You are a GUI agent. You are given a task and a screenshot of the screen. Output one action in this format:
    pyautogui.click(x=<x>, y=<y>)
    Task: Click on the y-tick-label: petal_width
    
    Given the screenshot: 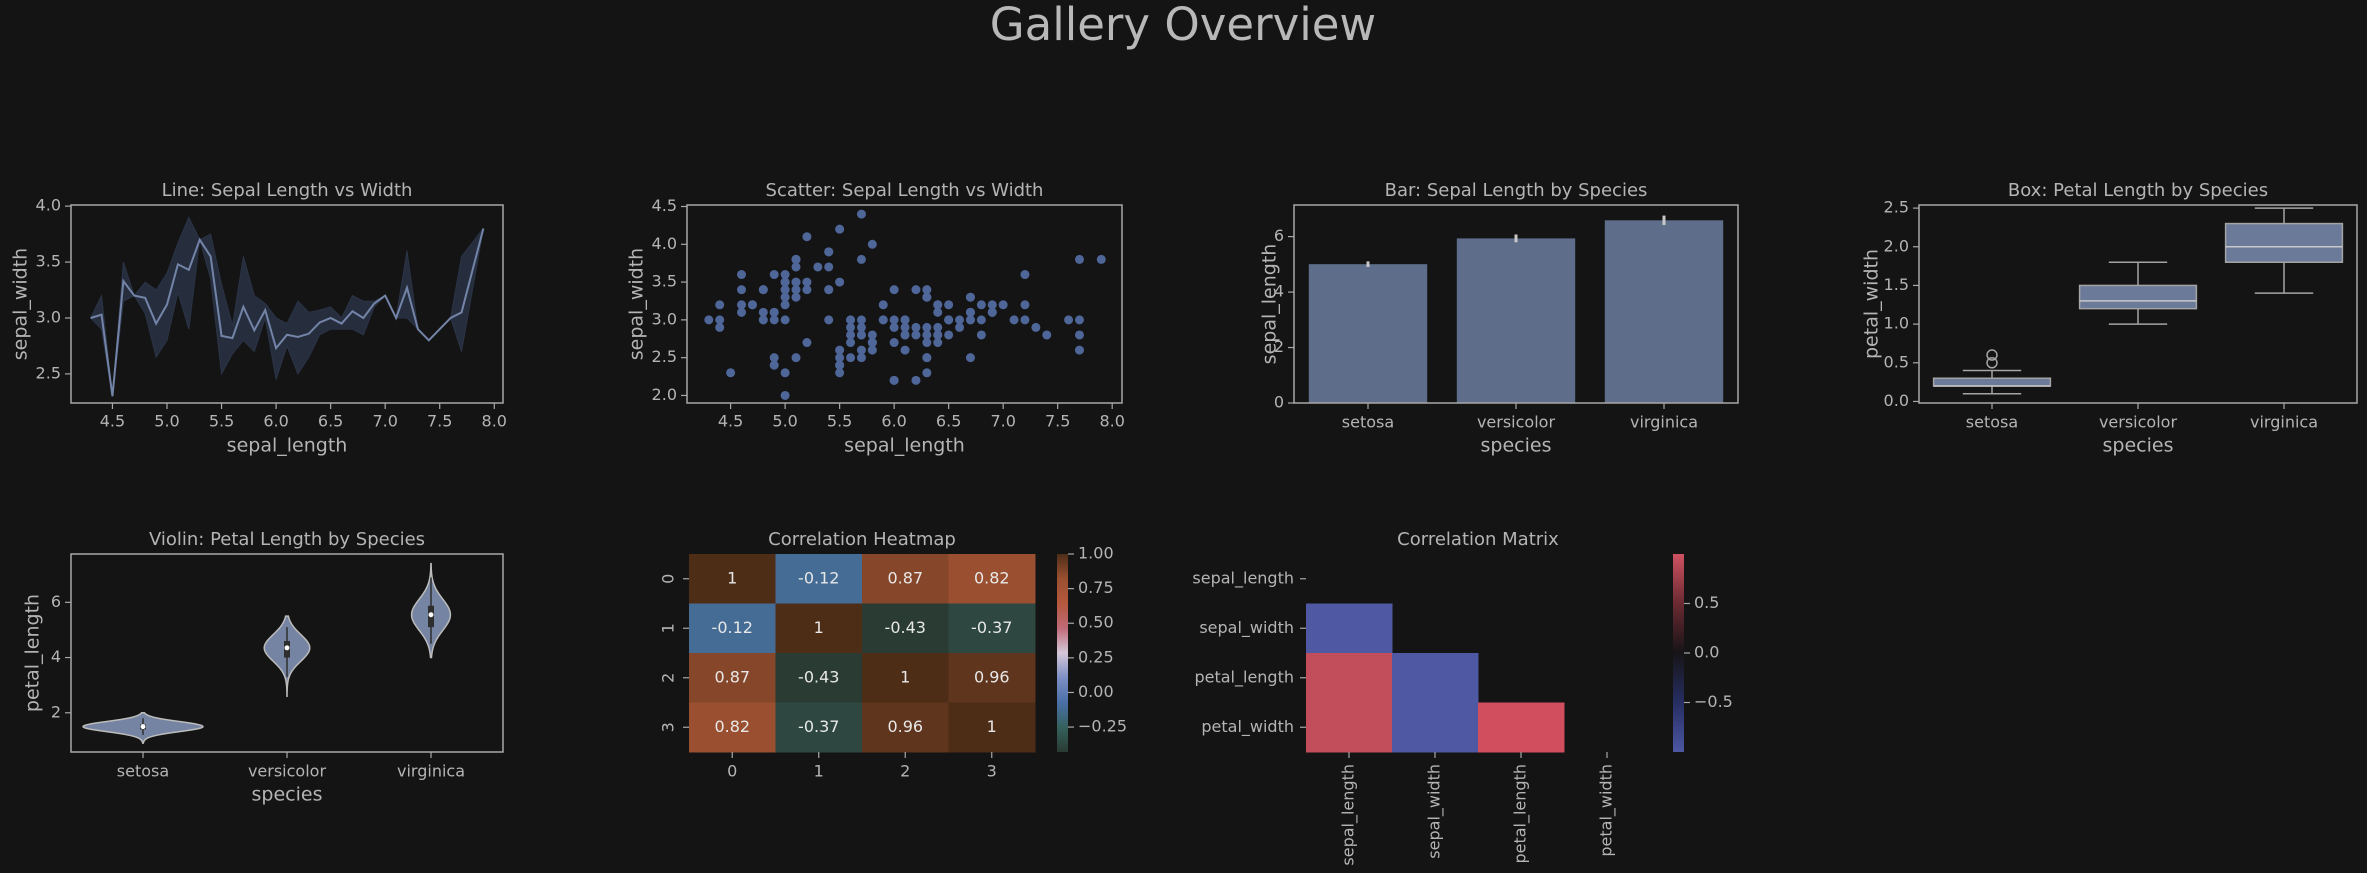 What is the action you would take?
    pyautogui.click(x=1247, y=727)
    